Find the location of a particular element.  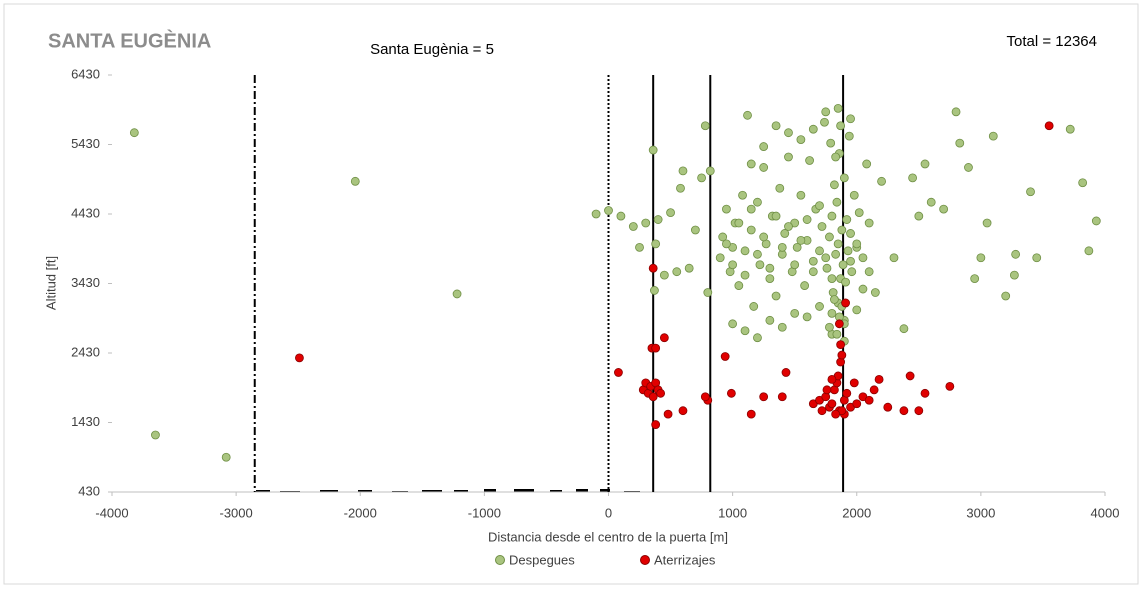

x-tick-label: 3000 is located at coordinates (980, 512).